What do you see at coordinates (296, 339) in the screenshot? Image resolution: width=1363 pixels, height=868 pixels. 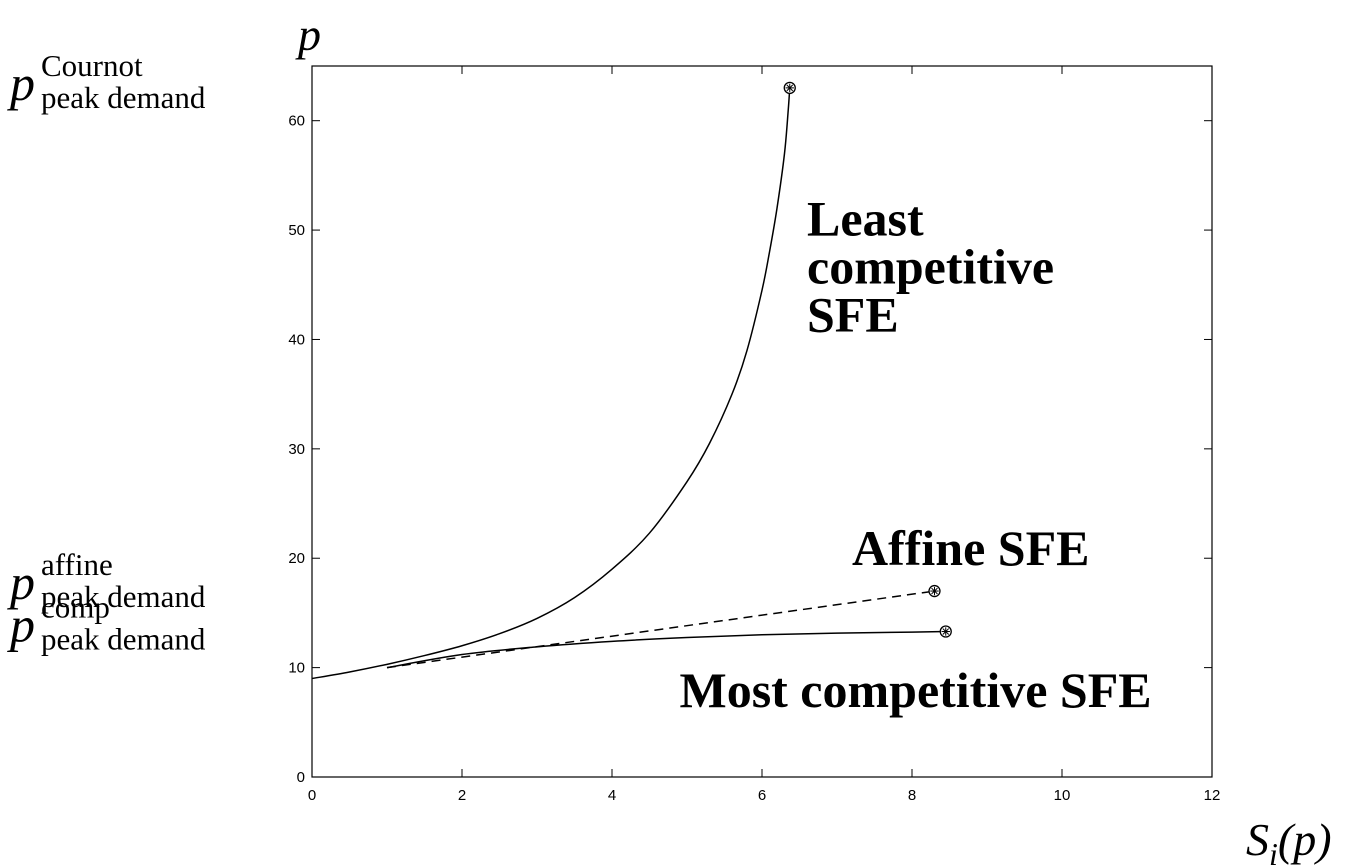 I see `y-tick-label: 40` at bounding box center [296, 339].